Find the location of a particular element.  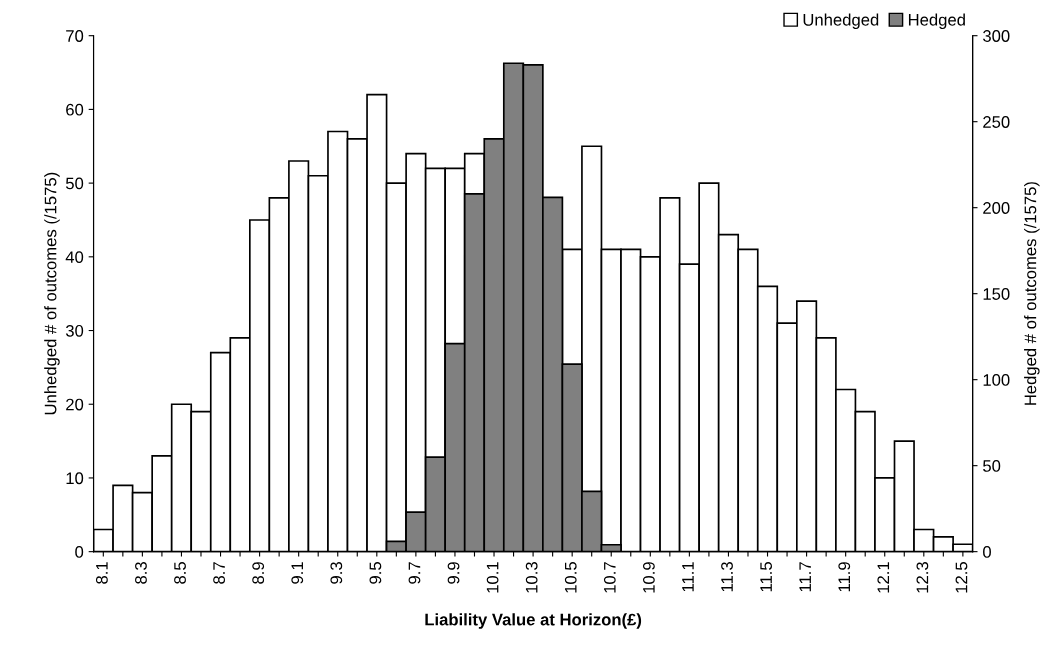

x-tick-label: 10.1 is located at coordinates (492, 577).